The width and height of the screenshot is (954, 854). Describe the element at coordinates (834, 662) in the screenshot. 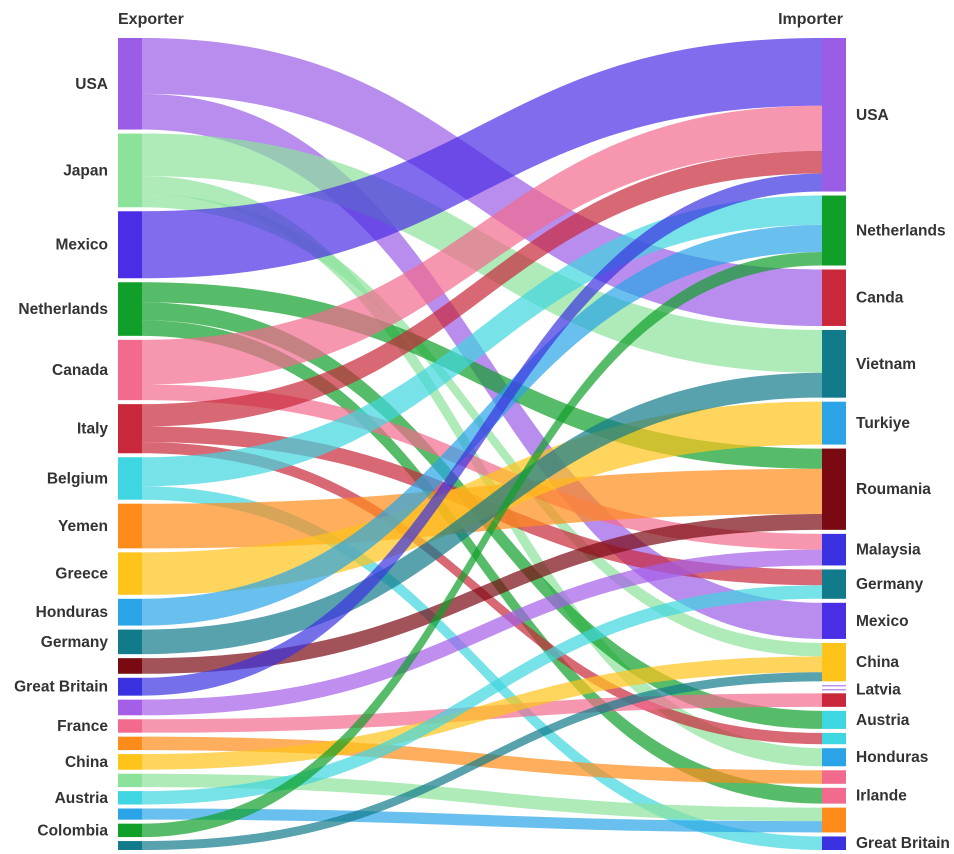

I see `importer-node-china` at that location.